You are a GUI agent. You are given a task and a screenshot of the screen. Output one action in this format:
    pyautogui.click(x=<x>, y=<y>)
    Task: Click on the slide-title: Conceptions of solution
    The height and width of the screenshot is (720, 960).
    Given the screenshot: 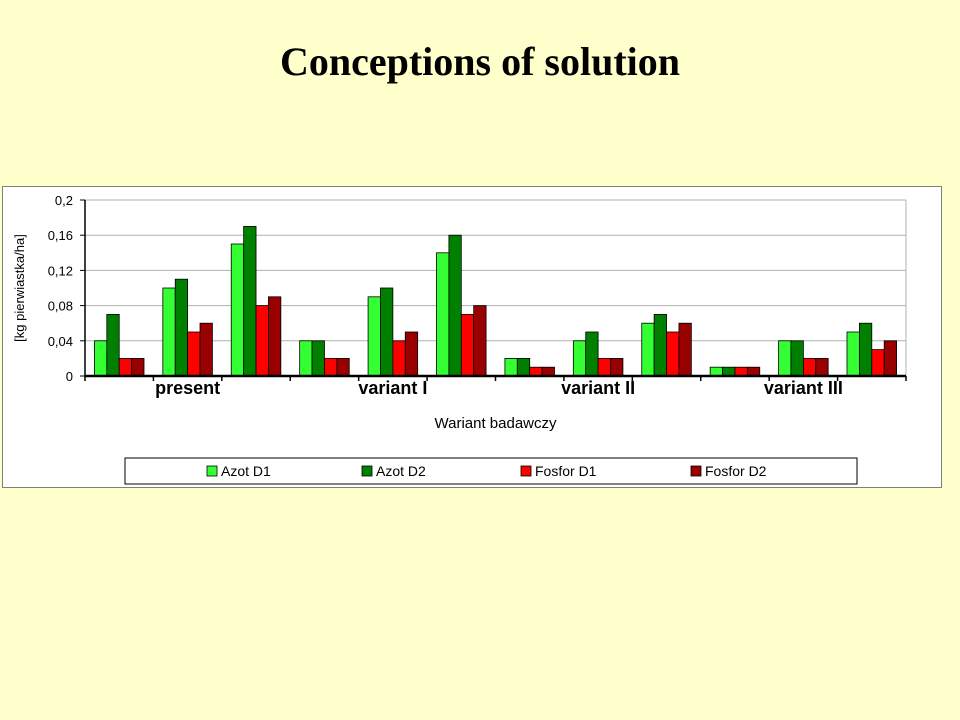 What is the action you would take?
    pyautogui.click(x=480, y=61)
    